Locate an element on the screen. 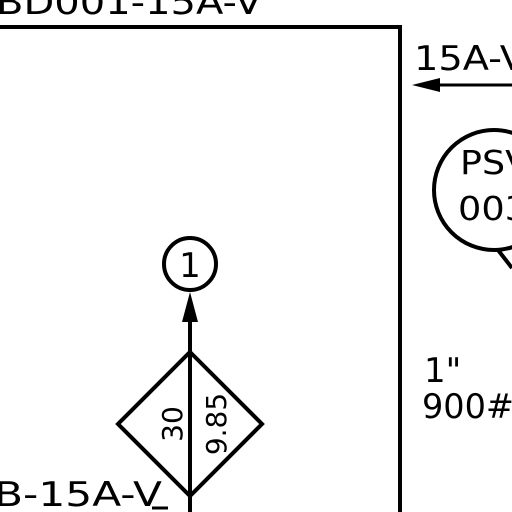 The image size is (512, 512). instrument-bubble-number: 1 is located at coordinates (190, 266).